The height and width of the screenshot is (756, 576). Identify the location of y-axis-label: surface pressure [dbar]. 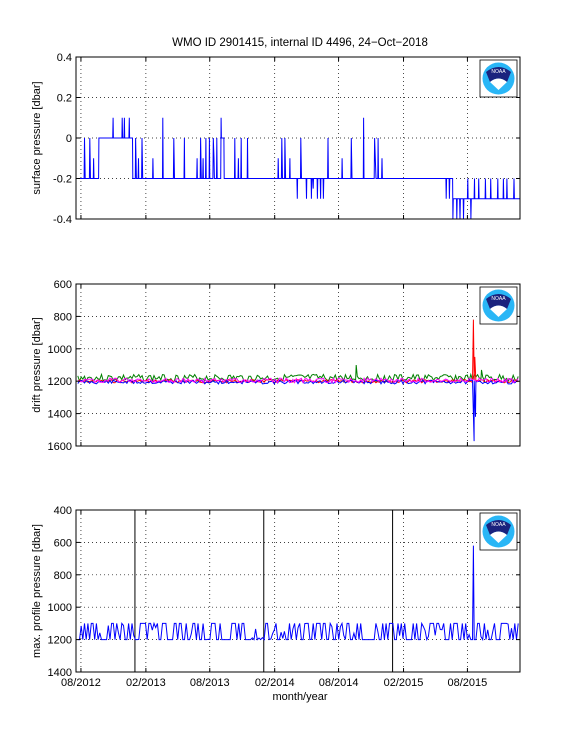
(37, 137).